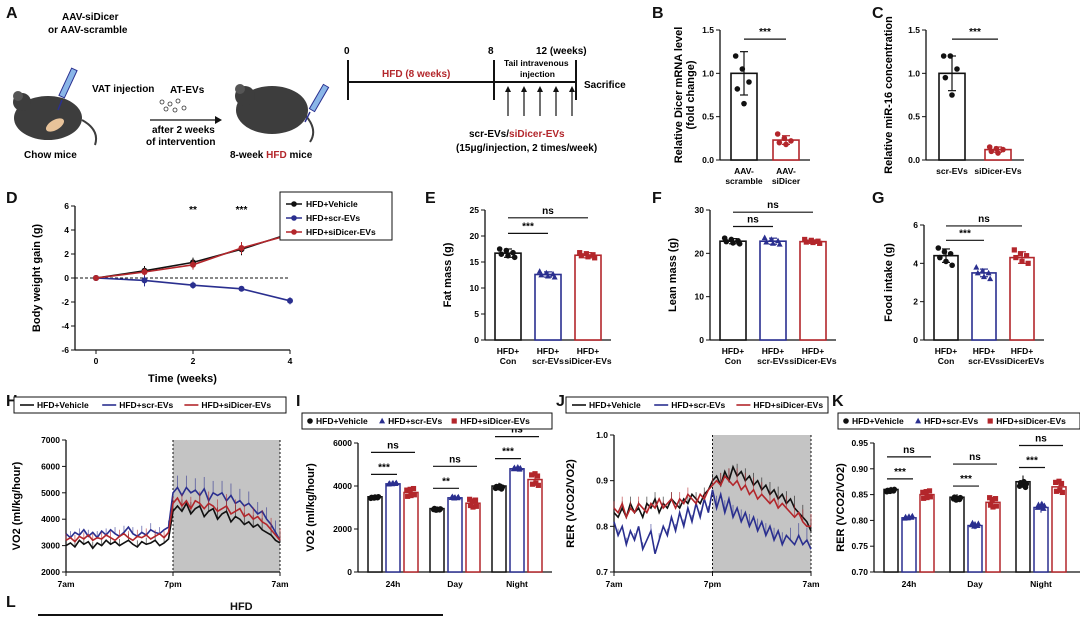 This screenshot has height=617, width=1080. Describe the element at coordinates (713, 584) in the screenshot. I see `J-x-tick-label: 7pm` at that location.